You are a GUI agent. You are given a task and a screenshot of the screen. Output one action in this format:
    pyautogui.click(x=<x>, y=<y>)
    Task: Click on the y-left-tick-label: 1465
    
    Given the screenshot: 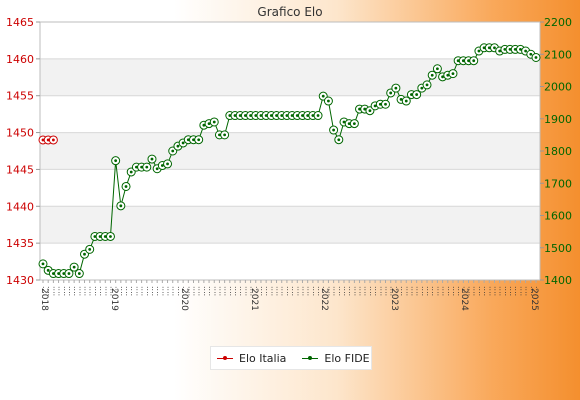 What is the action you would take?
    pyautogui.click(x=20, y=22)
    